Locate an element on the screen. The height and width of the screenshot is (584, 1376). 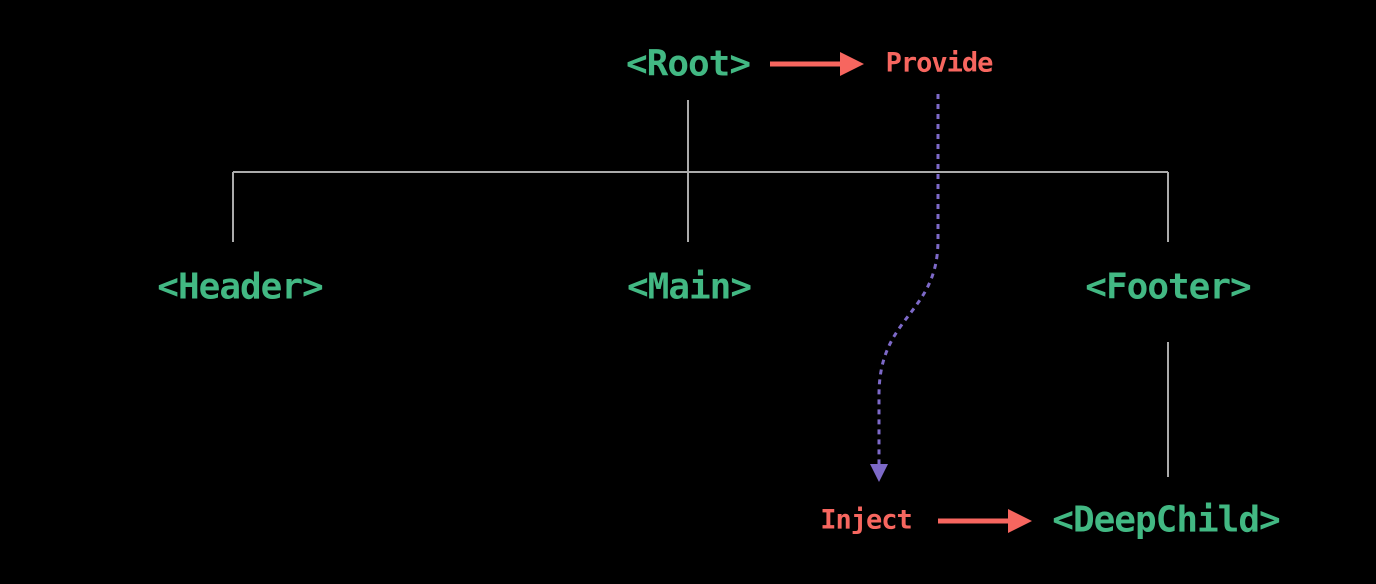
header-component-label: <Header> is located at coordinates (240, 287).